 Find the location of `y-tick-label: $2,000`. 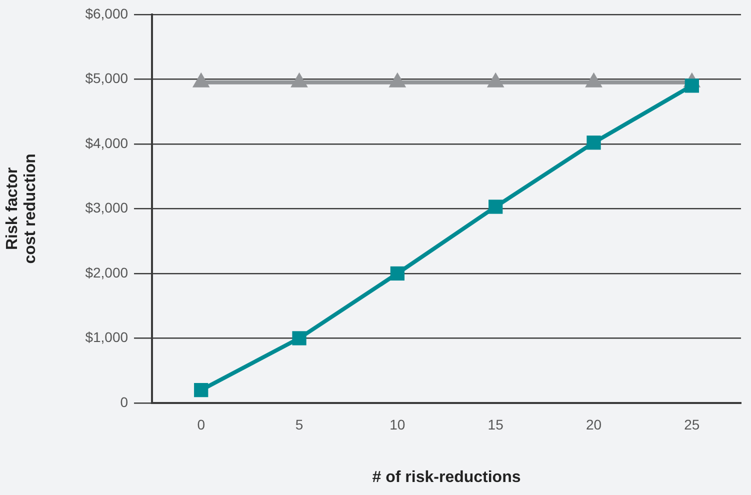

y-tick-label: $2,000 is located at coordinates (106, 272).